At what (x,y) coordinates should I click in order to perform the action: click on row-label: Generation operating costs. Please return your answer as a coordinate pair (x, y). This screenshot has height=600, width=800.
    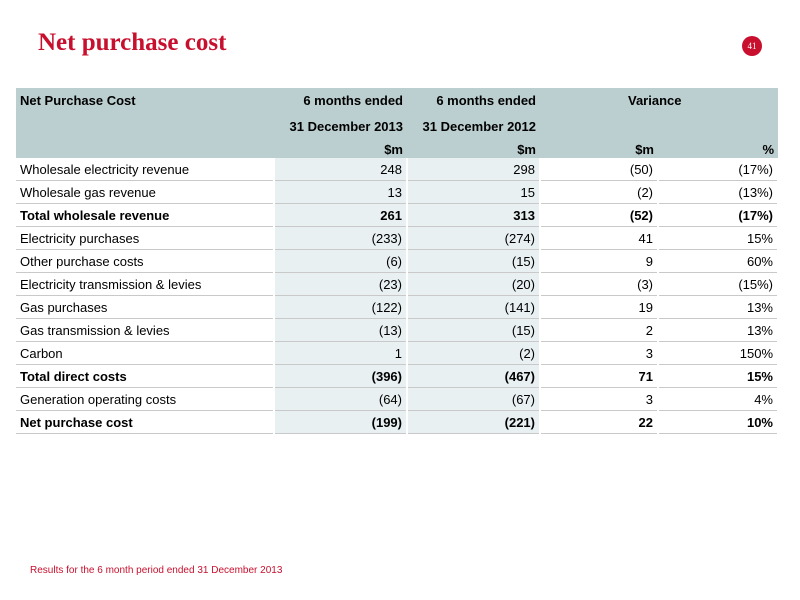
    Looking at the image, I should click on (145, 399).